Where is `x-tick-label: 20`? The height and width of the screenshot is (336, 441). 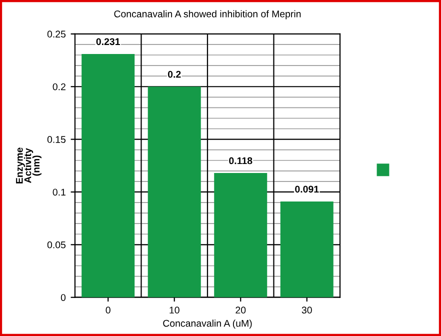 x-tick-label: 20 is located at coordinates (241, 310).